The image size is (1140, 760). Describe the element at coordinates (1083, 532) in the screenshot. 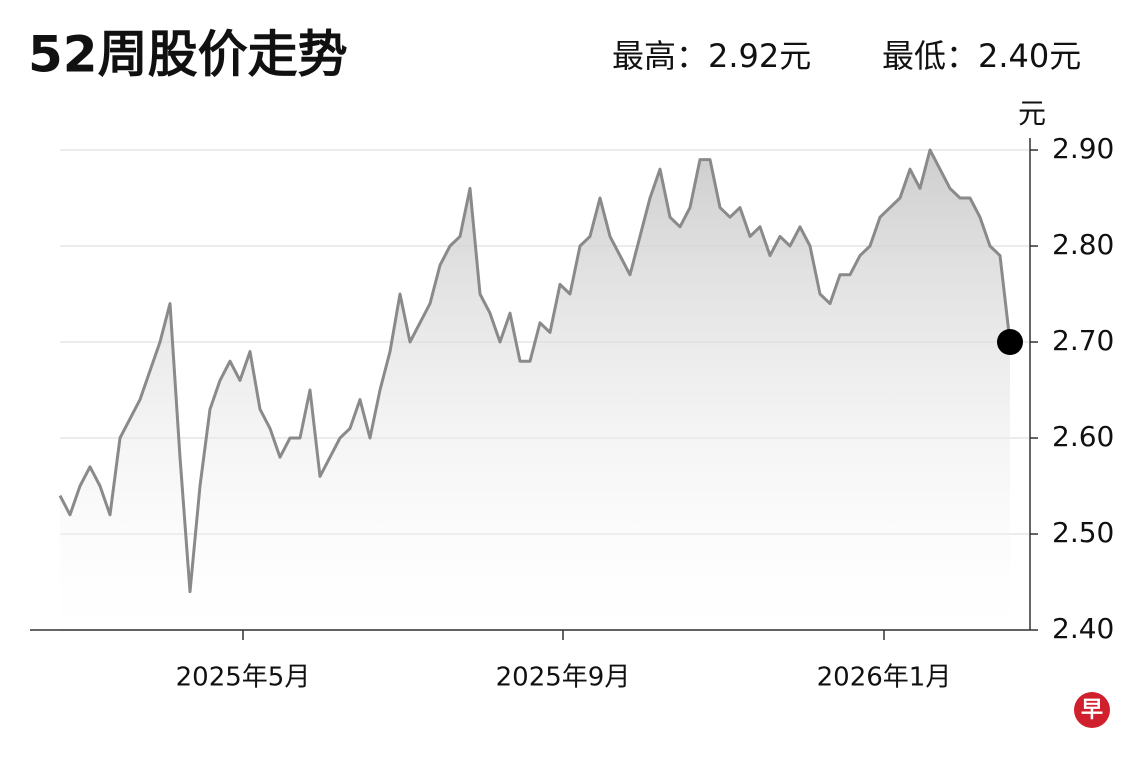

I see `y-tick-label: 2.50` at that location.